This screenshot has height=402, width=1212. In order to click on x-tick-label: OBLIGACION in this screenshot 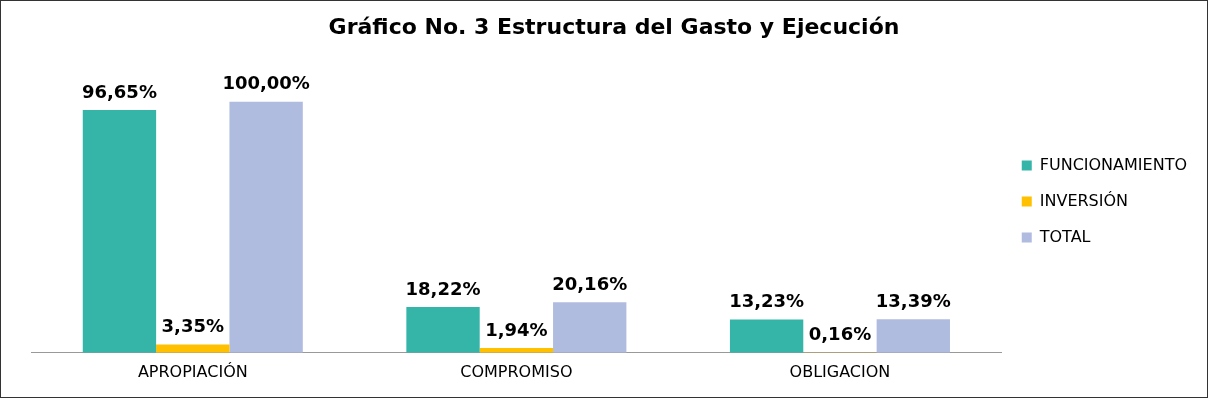, I will do `click(840, 371)`.